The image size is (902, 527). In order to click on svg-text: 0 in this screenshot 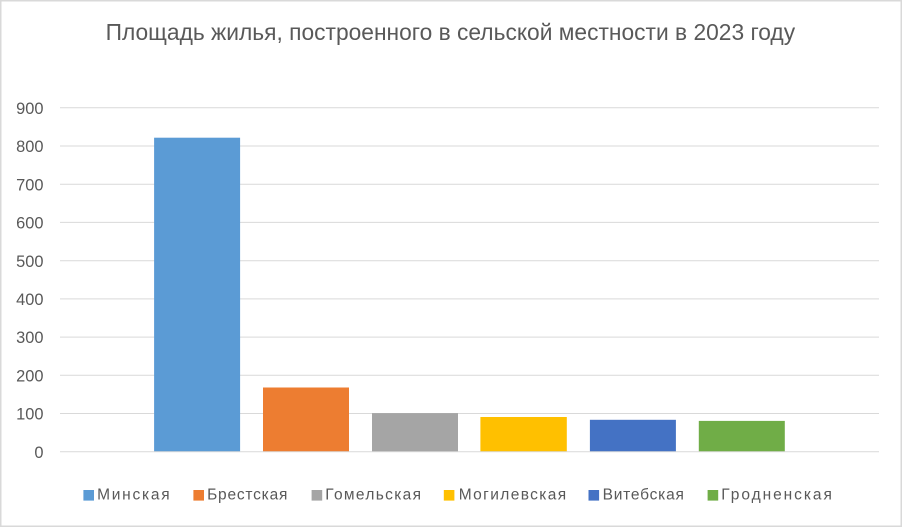, I will do `click(38, 453)`.